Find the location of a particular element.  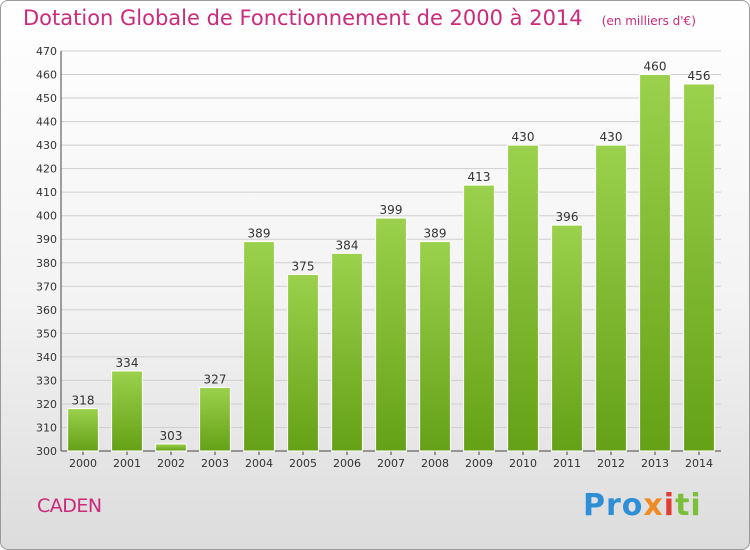

data-label-2007: 399 is located at coordinates (391, 210).